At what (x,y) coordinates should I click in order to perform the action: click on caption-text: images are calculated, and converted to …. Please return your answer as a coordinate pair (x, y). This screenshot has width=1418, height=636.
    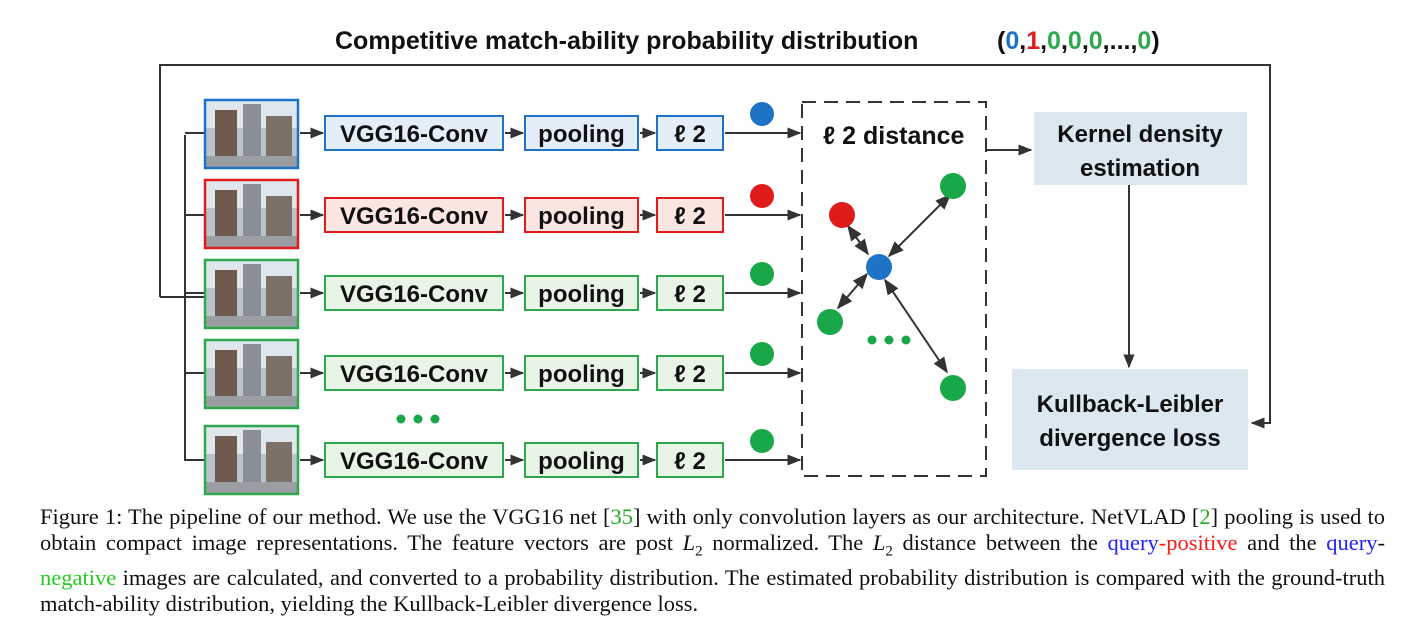
    Looking at the image, I should click on (712, 590).